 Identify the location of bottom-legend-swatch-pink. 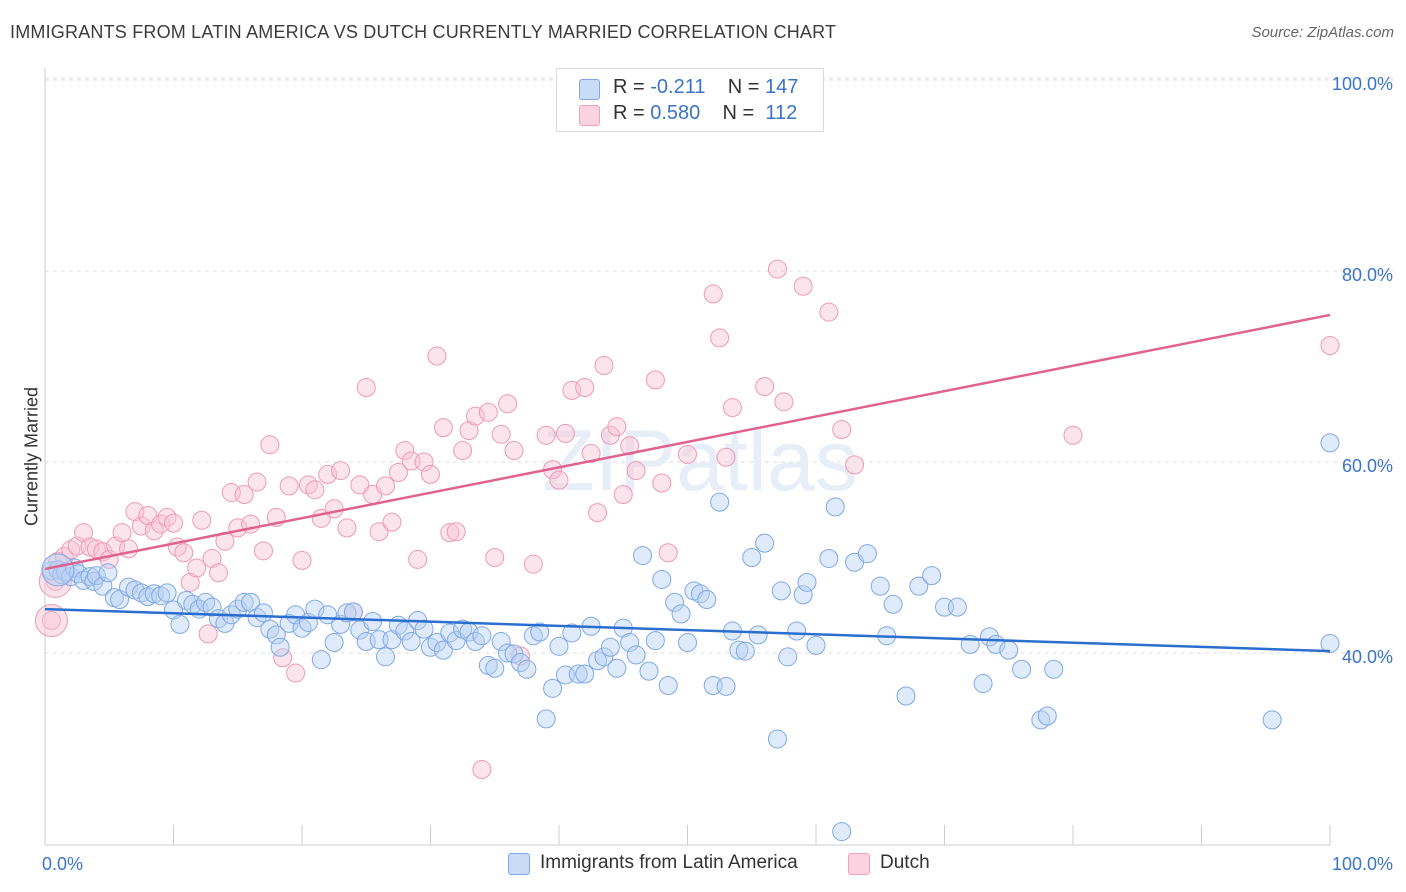
(859, 864).